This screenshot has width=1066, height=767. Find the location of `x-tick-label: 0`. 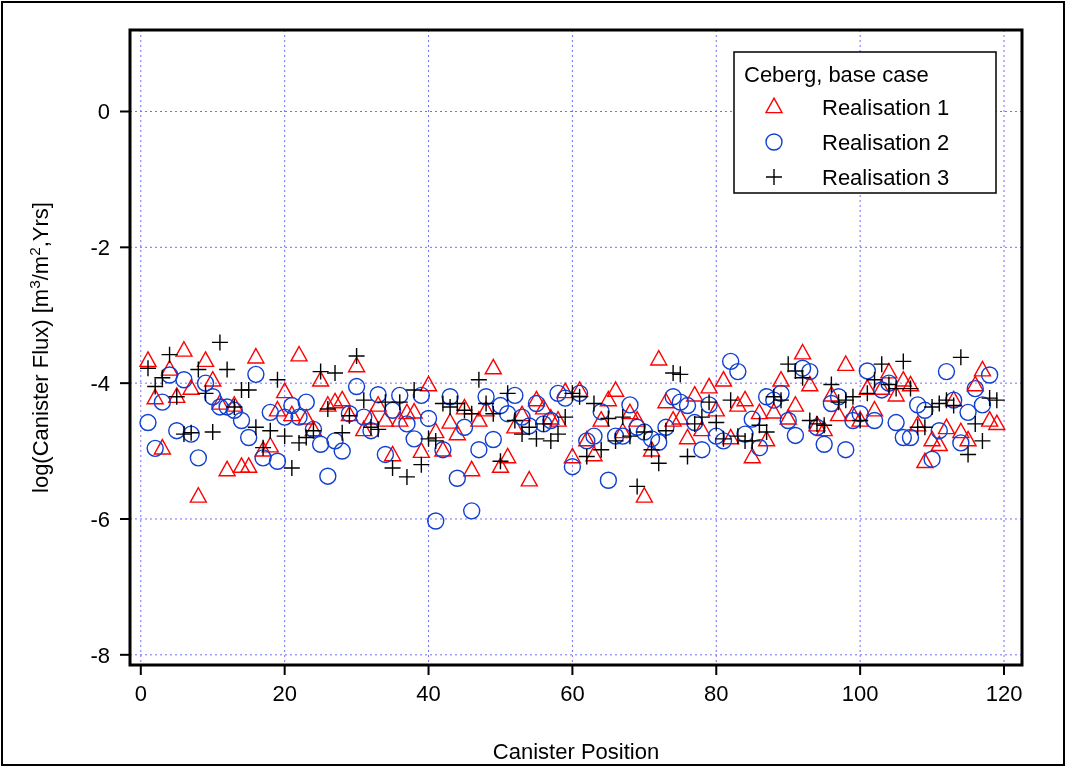

x-tick-label: 0 is located at coordinates (140, 693).